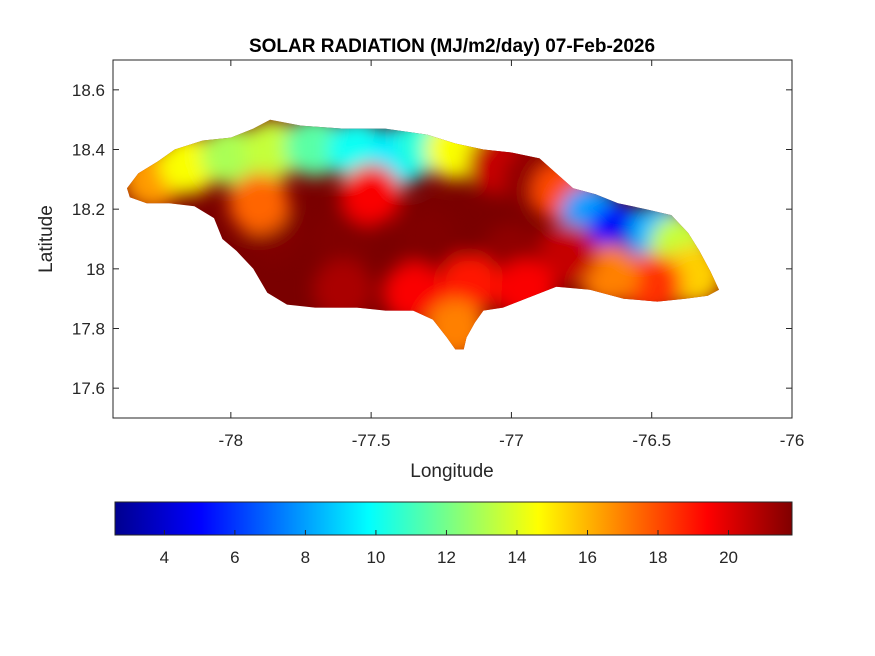  Describe the element at coordinates (164, 557) in the screenshot. I see `colorbar-tick-label: 4` at that location.